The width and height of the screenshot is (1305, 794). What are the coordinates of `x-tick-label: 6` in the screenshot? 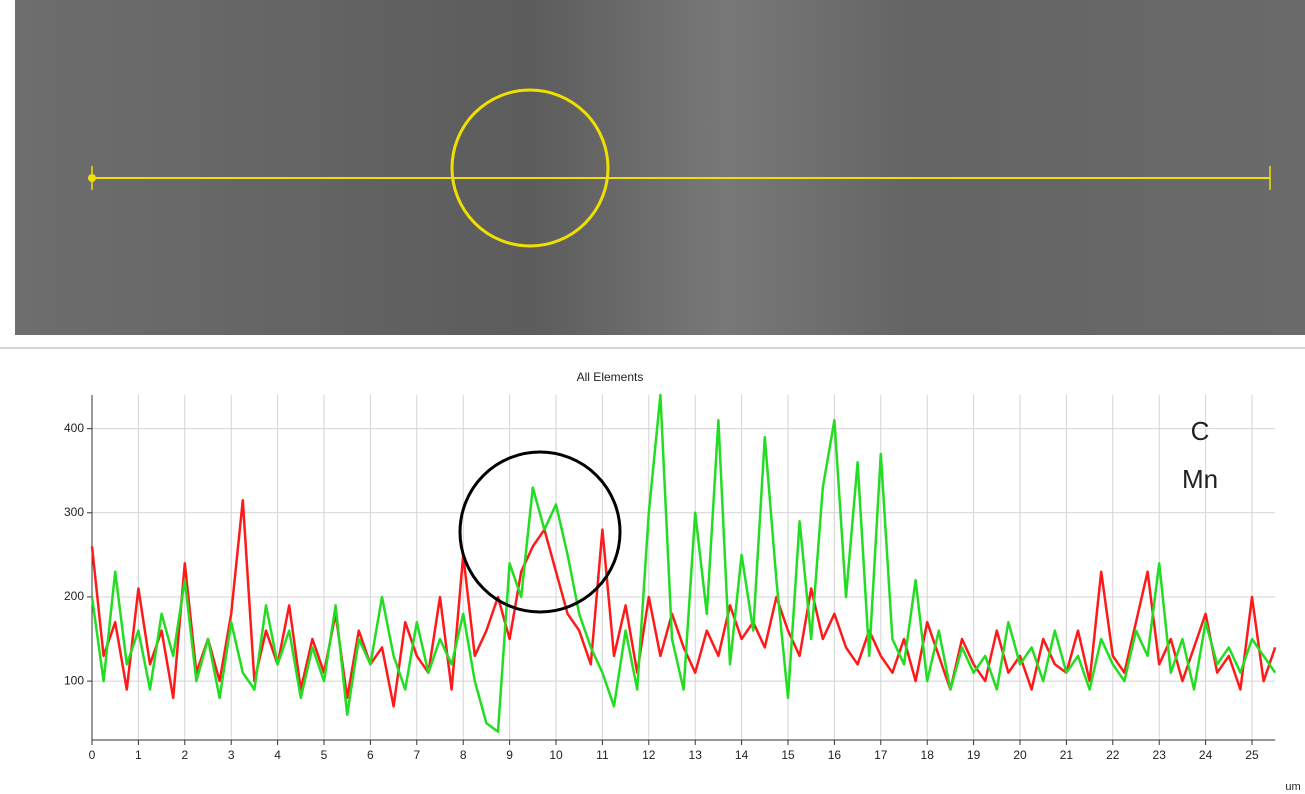 It's located at (370, 755).